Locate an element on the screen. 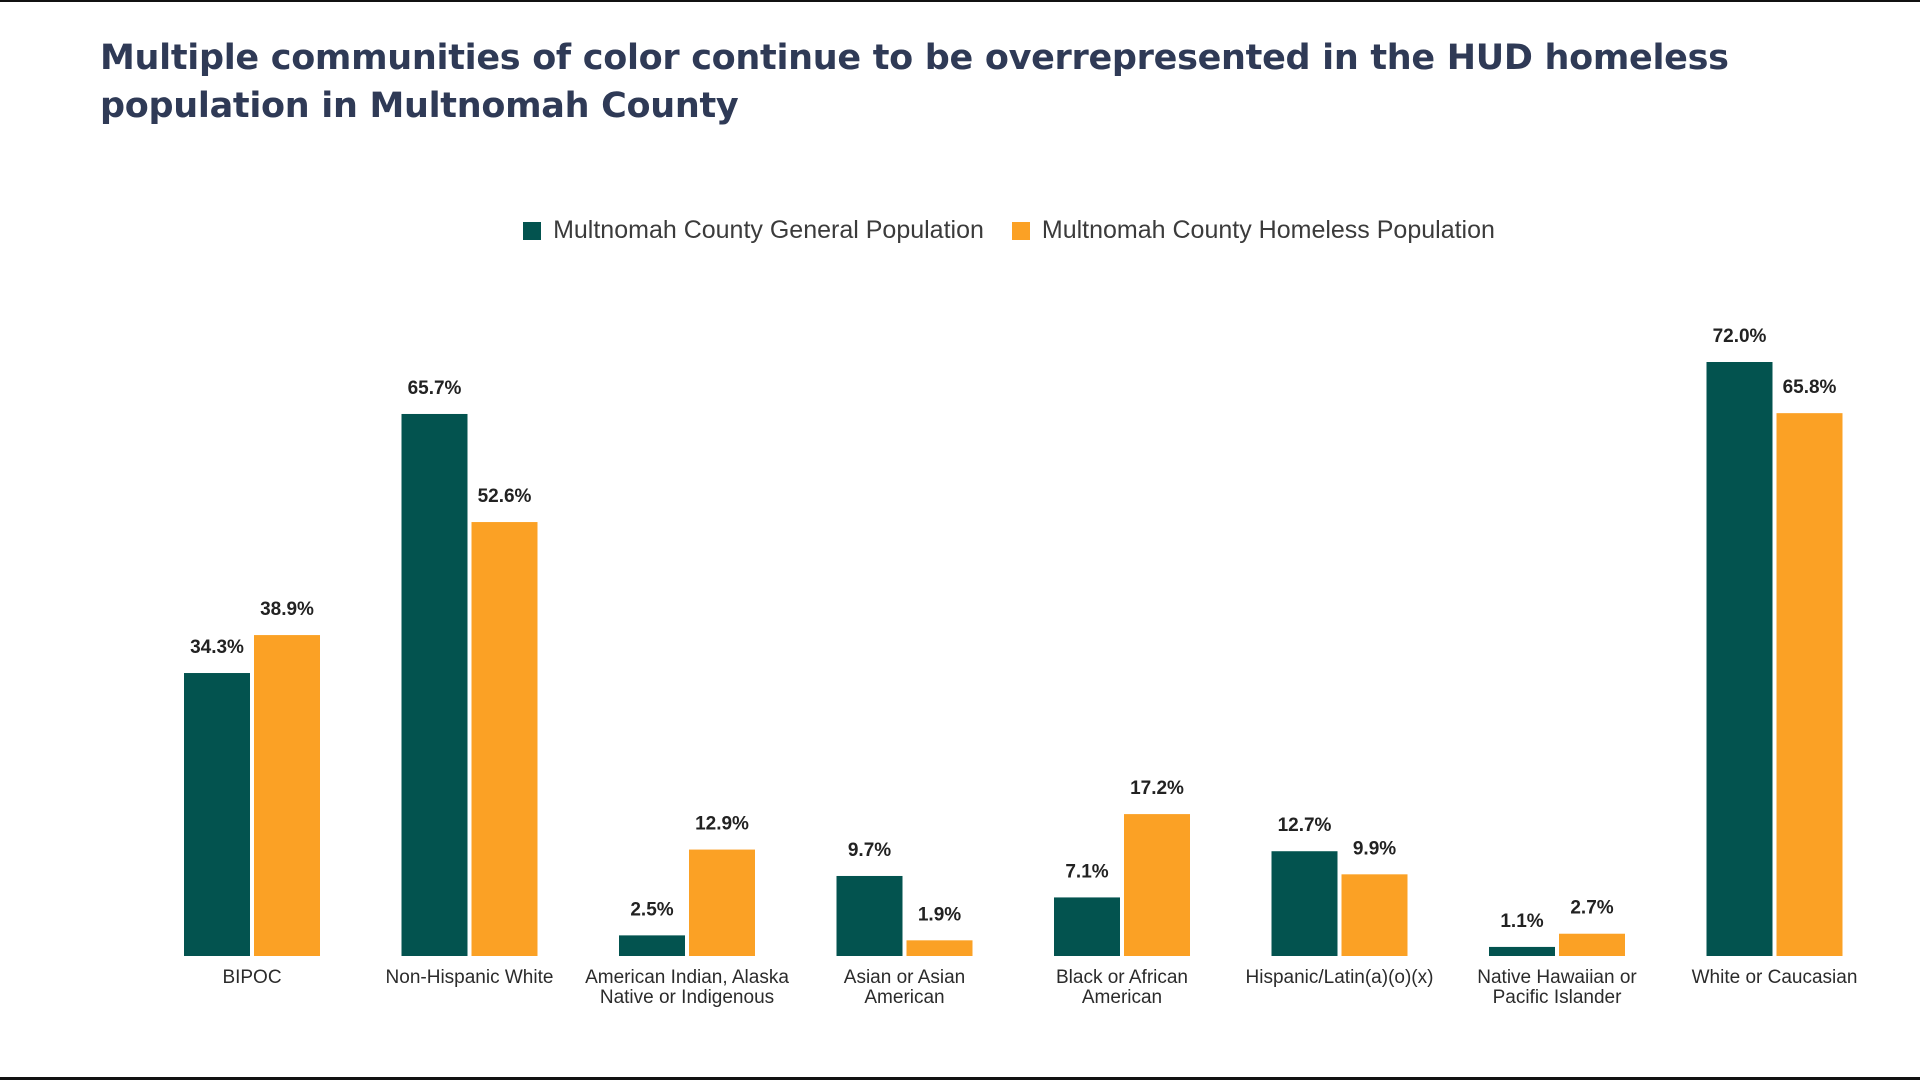 Image resolution: width=1920 pixels, height=1082 pixels. bar-group: 65.7% 52.6% Non-Hispanic White is located at coordinates (470, 683).